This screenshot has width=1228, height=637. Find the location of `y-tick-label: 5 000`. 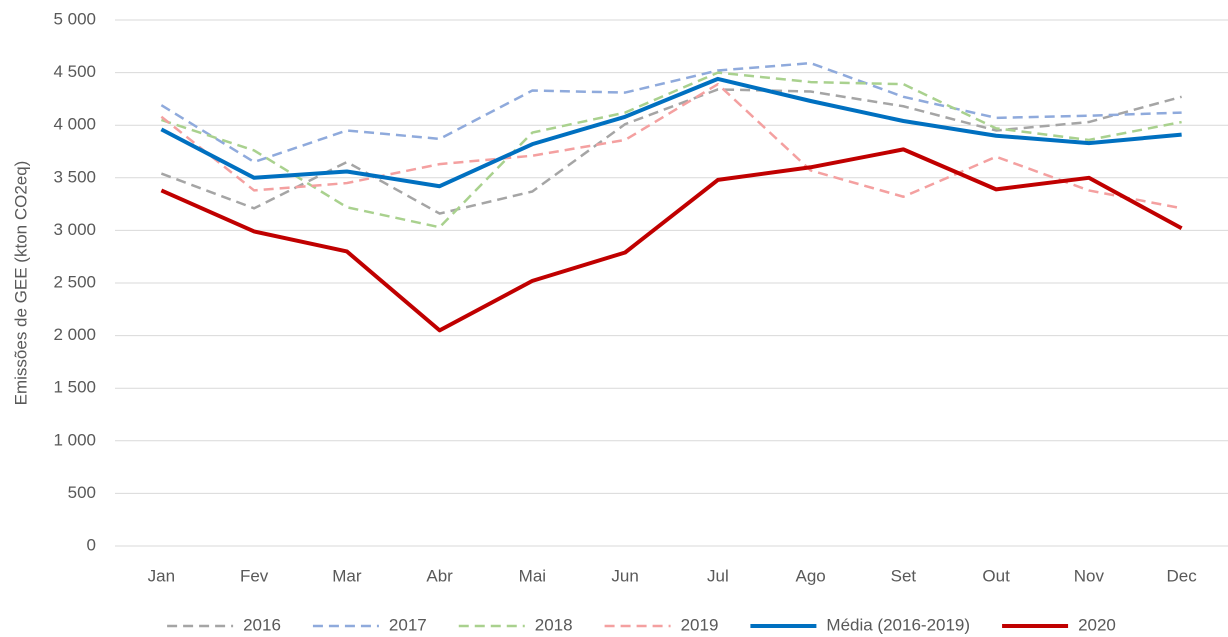

y-tick-label: 5 000 is located at coordinates (74, 18).